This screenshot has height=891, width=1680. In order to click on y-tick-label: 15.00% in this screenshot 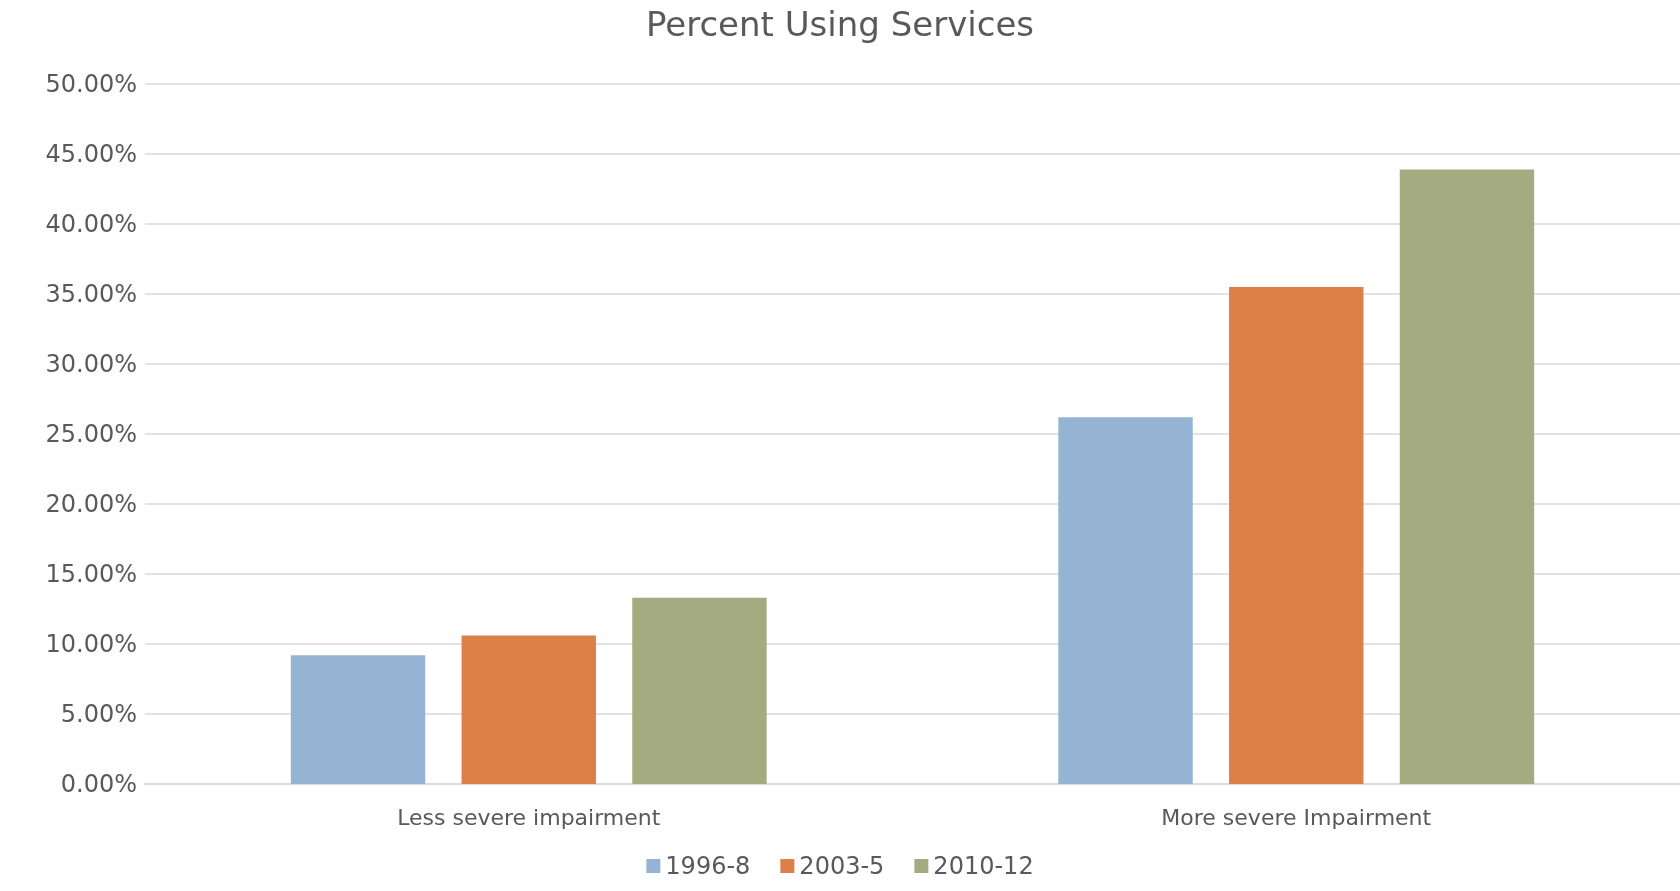, I will do `click(91, 574)`.